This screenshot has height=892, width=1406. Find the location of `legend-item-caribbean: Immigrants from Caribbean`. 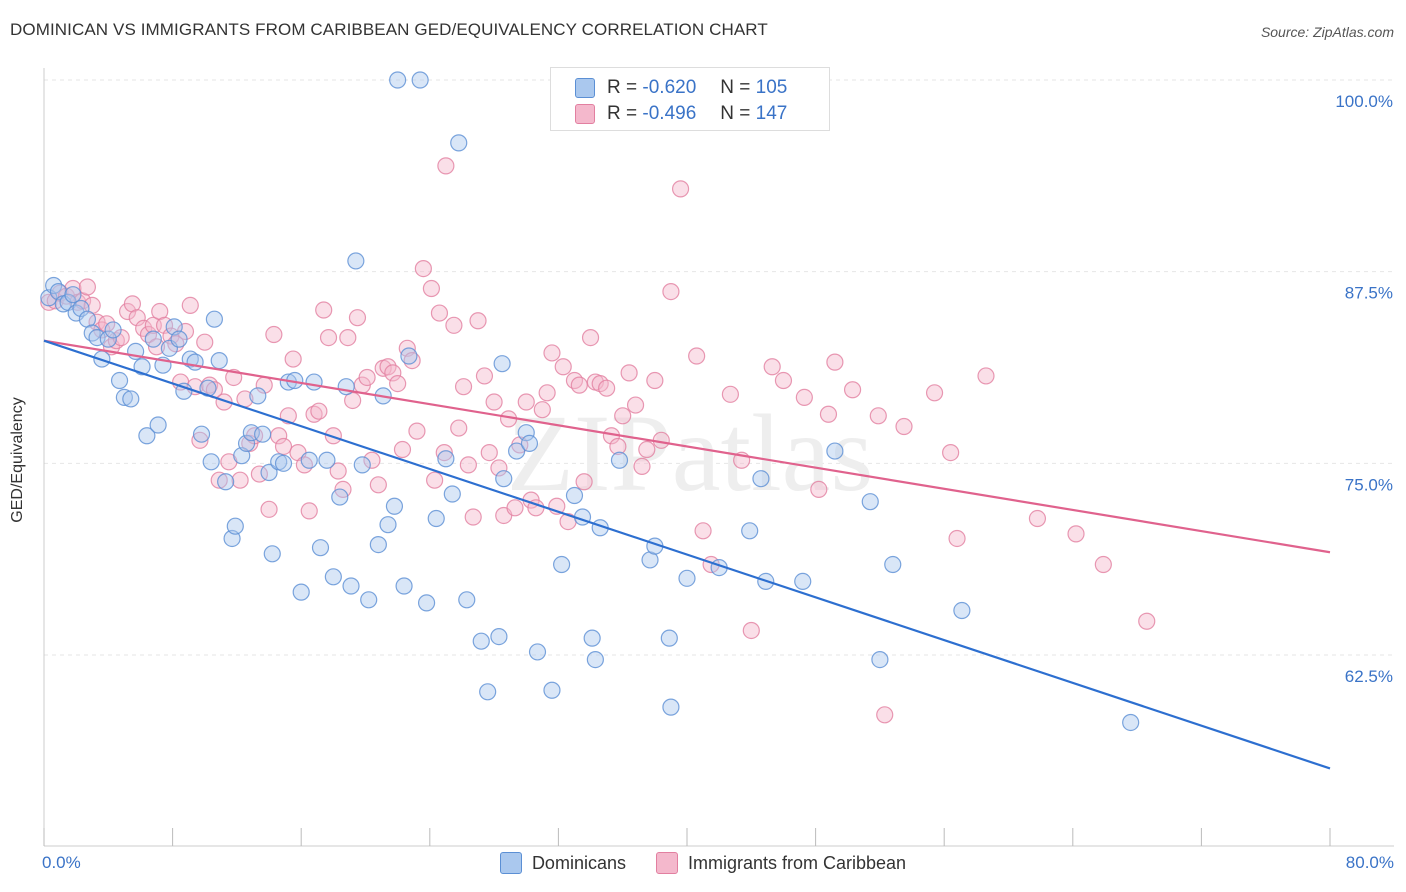

legend-item-caribbean: Immigrants from Caribbean is located at coordinates (781, 863).